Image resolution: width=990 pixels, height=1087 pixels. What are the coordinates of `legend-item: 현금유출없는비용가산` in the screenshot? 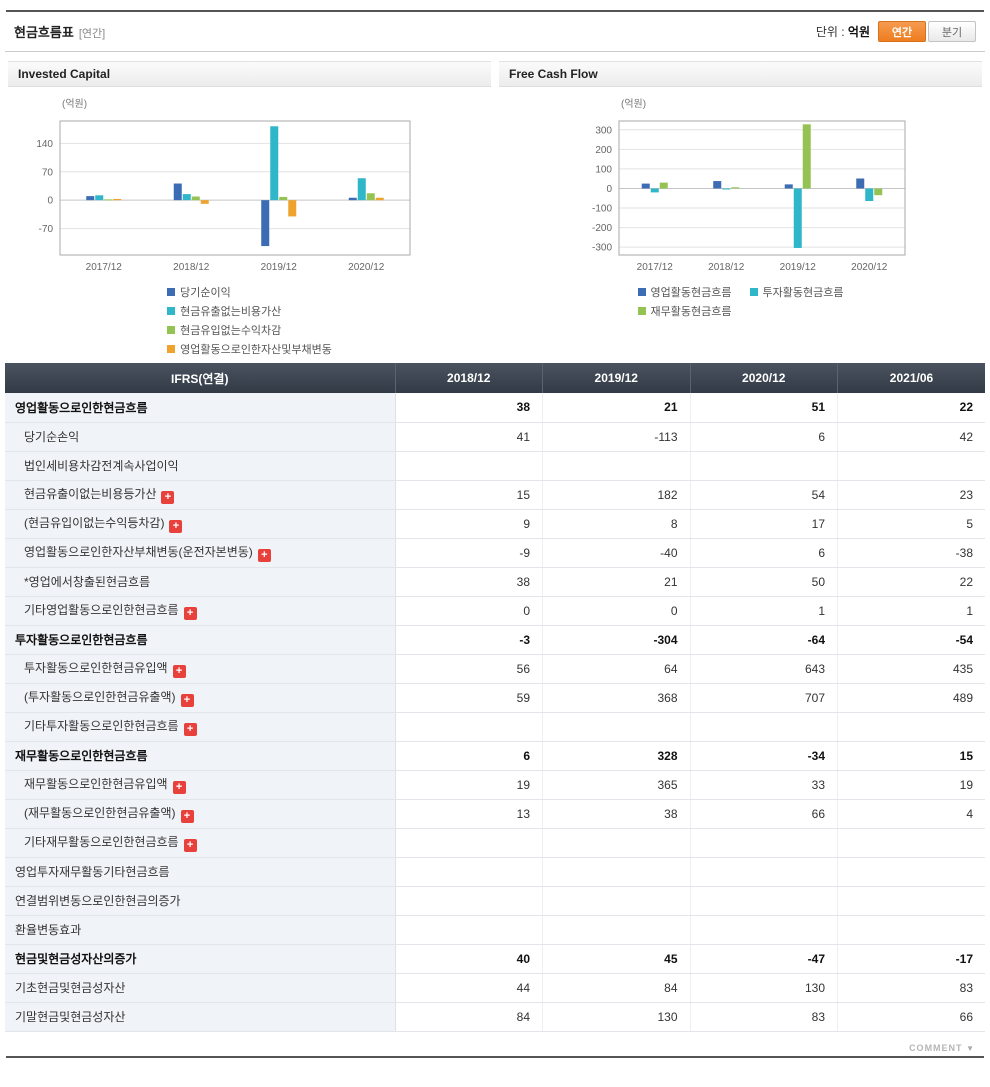 It's located at (249, 311).